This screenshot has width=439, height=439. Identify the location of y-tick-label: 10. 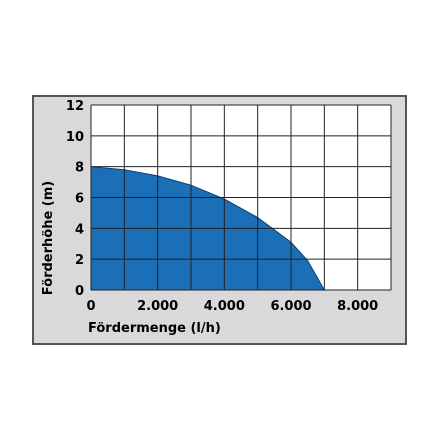
(75, 137).